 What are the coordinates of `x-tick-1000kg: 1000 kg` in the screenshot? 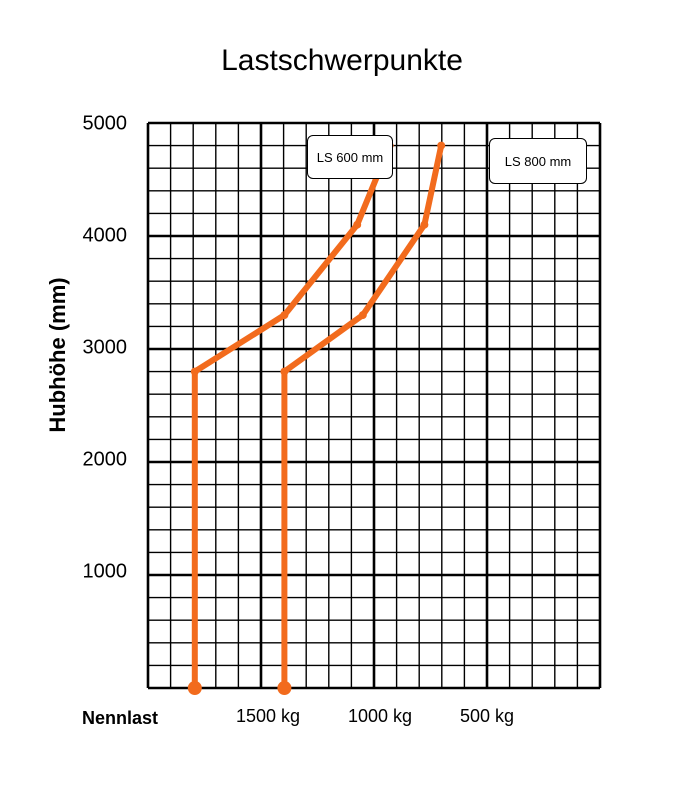 It's located at (380, 716).